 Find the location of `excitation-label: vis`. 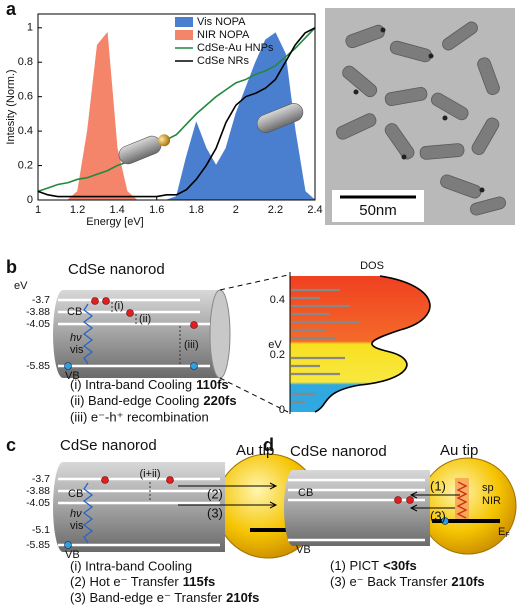

excitation-label: vis is located at coordinates (77, 350).